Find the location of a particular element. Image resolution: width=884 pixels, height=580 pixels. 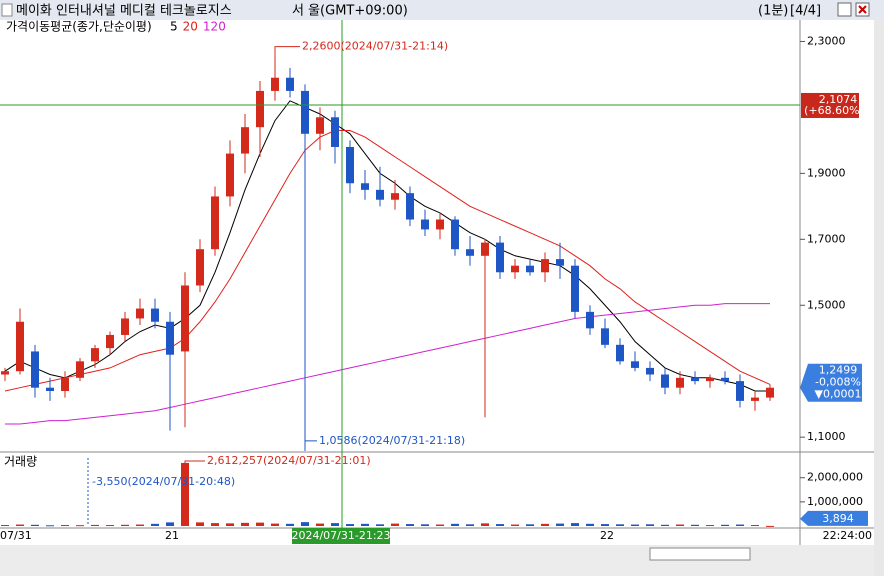

last-change: -0,008% is located at coordinates (838, 382).